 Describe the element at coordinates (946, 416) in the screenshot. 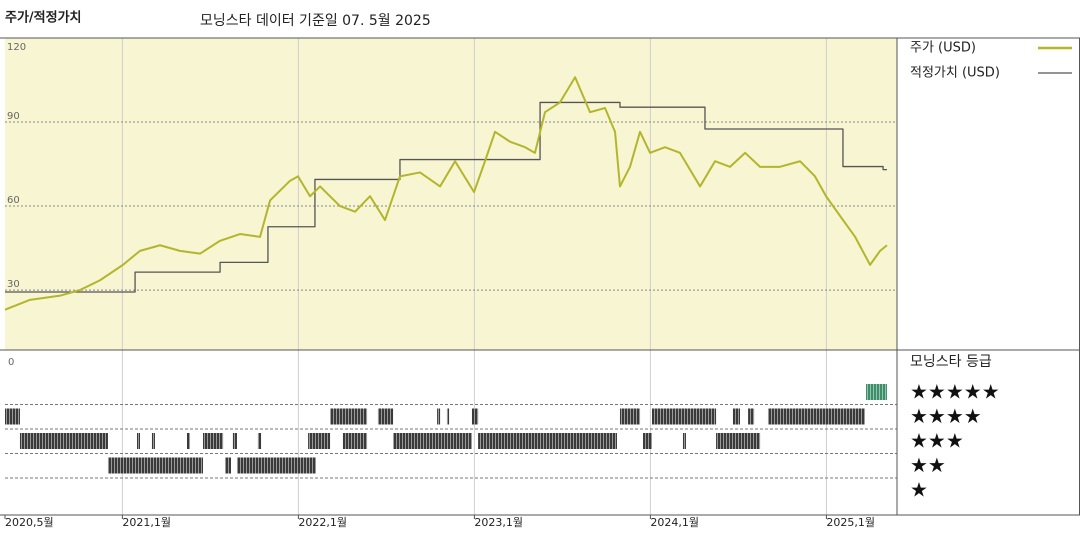

I see `rating-legend-stars: ★★★★` at that location.